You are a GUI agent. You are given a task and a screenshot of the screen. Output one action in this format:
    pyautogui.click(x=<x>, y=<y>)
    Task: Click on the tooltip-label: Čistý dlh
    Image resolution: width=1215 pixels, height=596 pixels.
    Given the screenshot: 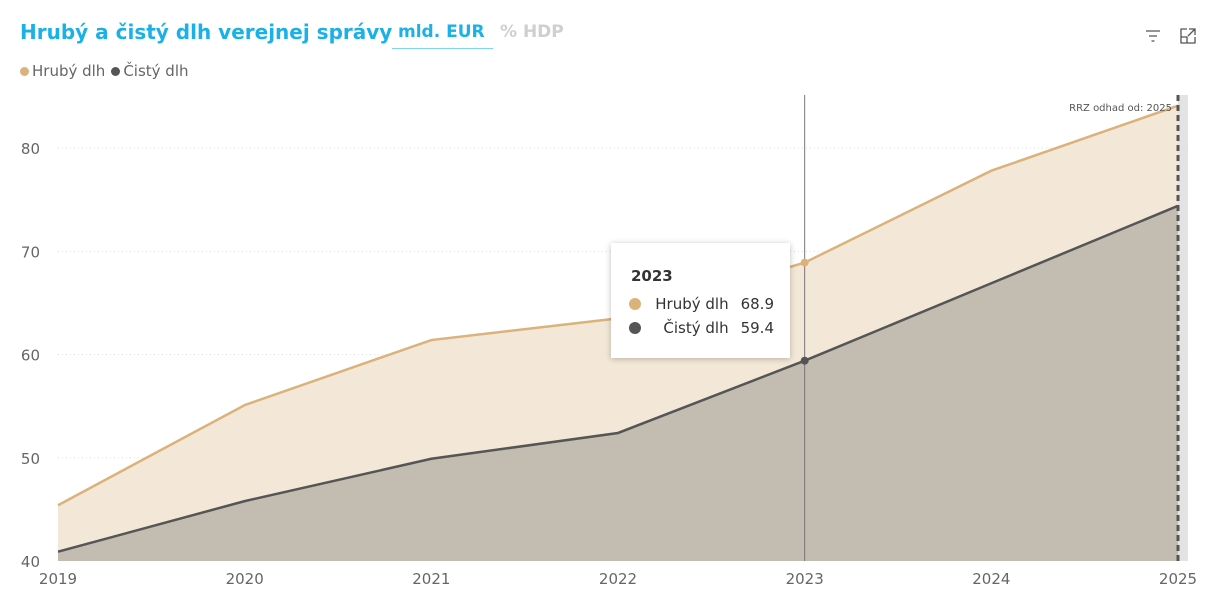 What is the action you would take?
    pyautogui.click(x=696, y=328)
    